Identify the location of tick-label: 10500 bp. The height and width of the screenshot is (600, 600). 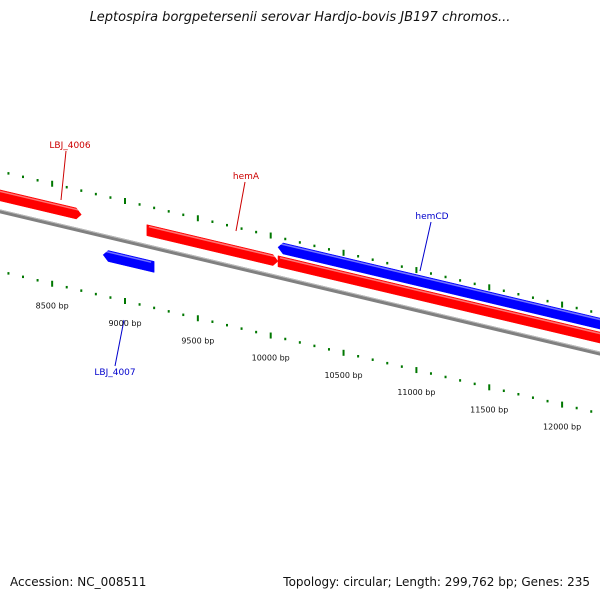
(343, 375).